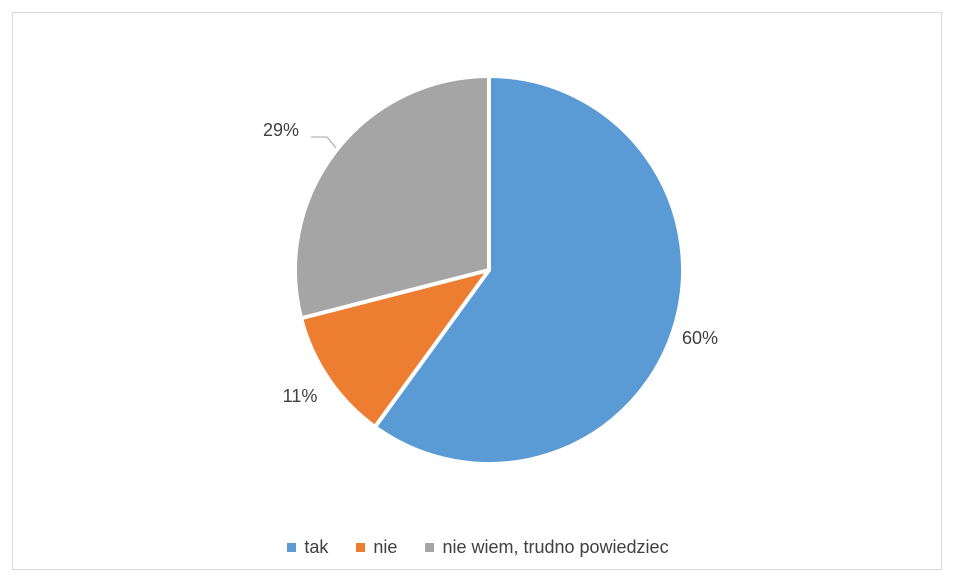 Image resolution: width=956 pixels, height=583 pixels. Describe the element at coordinates (395, 348) in the screenshot. I see `pie-slice-nie` at that location.